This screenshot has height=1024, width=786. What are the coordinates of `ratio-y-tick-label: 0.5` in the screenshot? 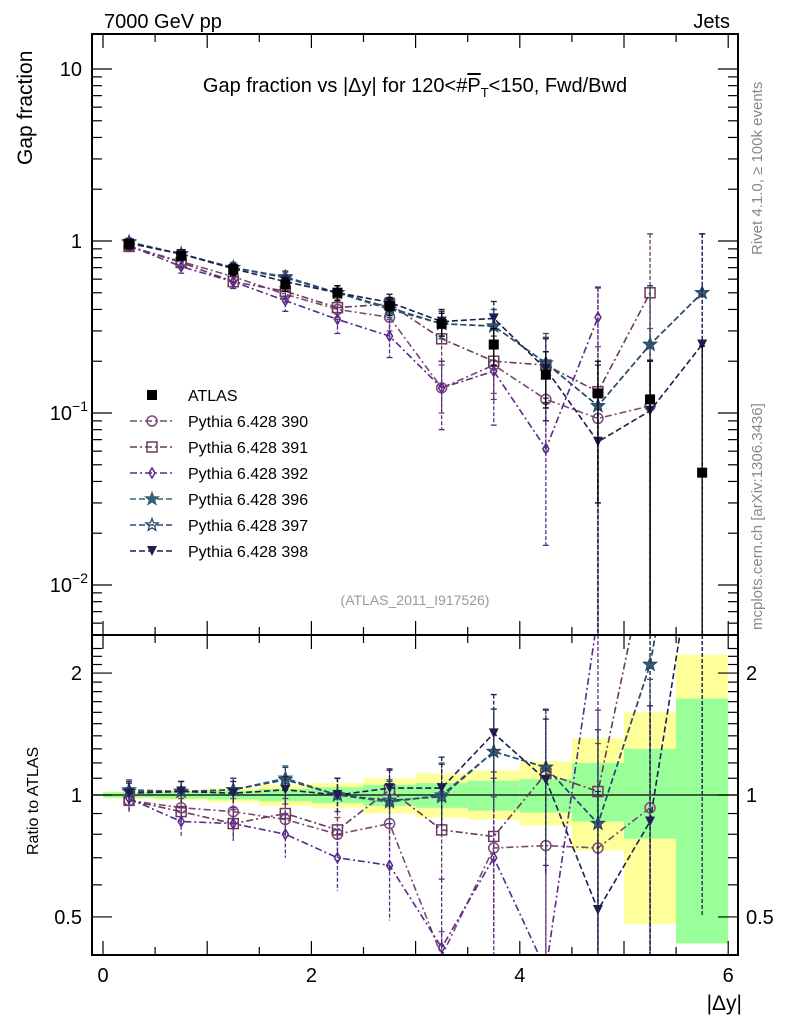 It's located at (68, 918).